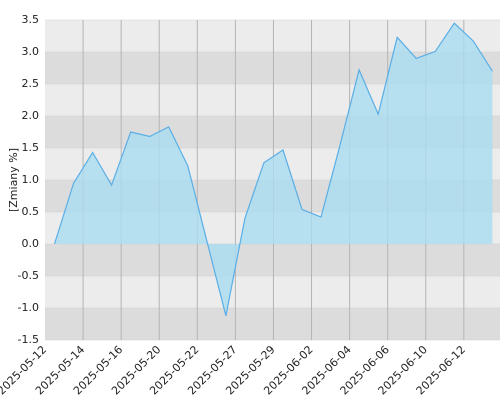  What do you see at coordinates (13, 180) in the screenshot?
I see `y-axis-label: [Zmiany %]` at bounding box center [13, 180].